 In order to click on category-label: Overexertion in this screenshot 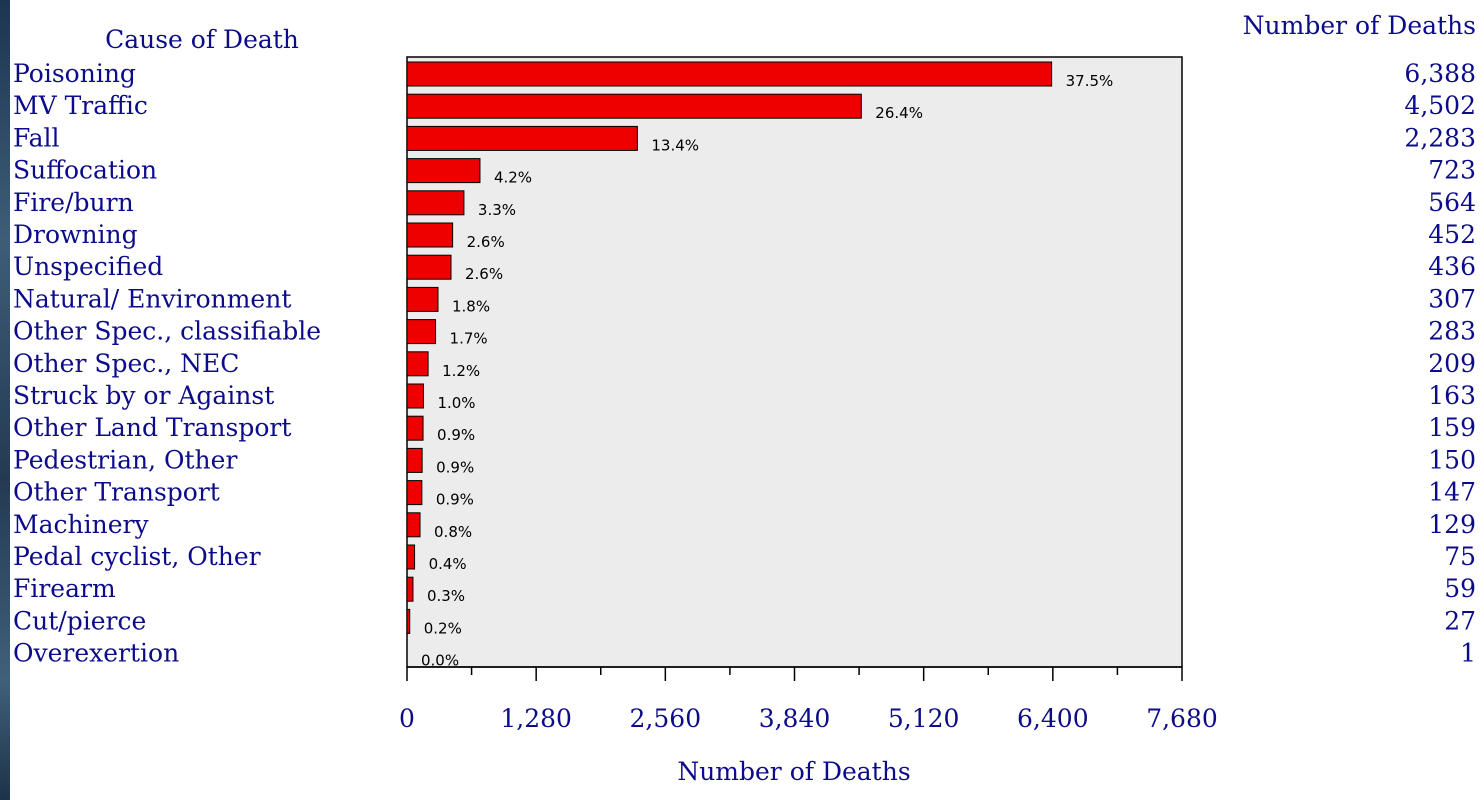, I will do `click(96, 653)`.